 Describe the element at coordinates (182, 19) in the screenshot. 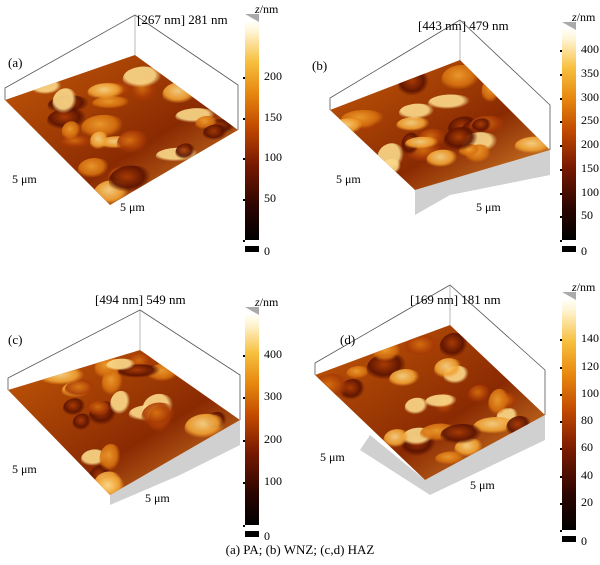

I see `height-range-title: [267 nm] 281 nm` at that location.